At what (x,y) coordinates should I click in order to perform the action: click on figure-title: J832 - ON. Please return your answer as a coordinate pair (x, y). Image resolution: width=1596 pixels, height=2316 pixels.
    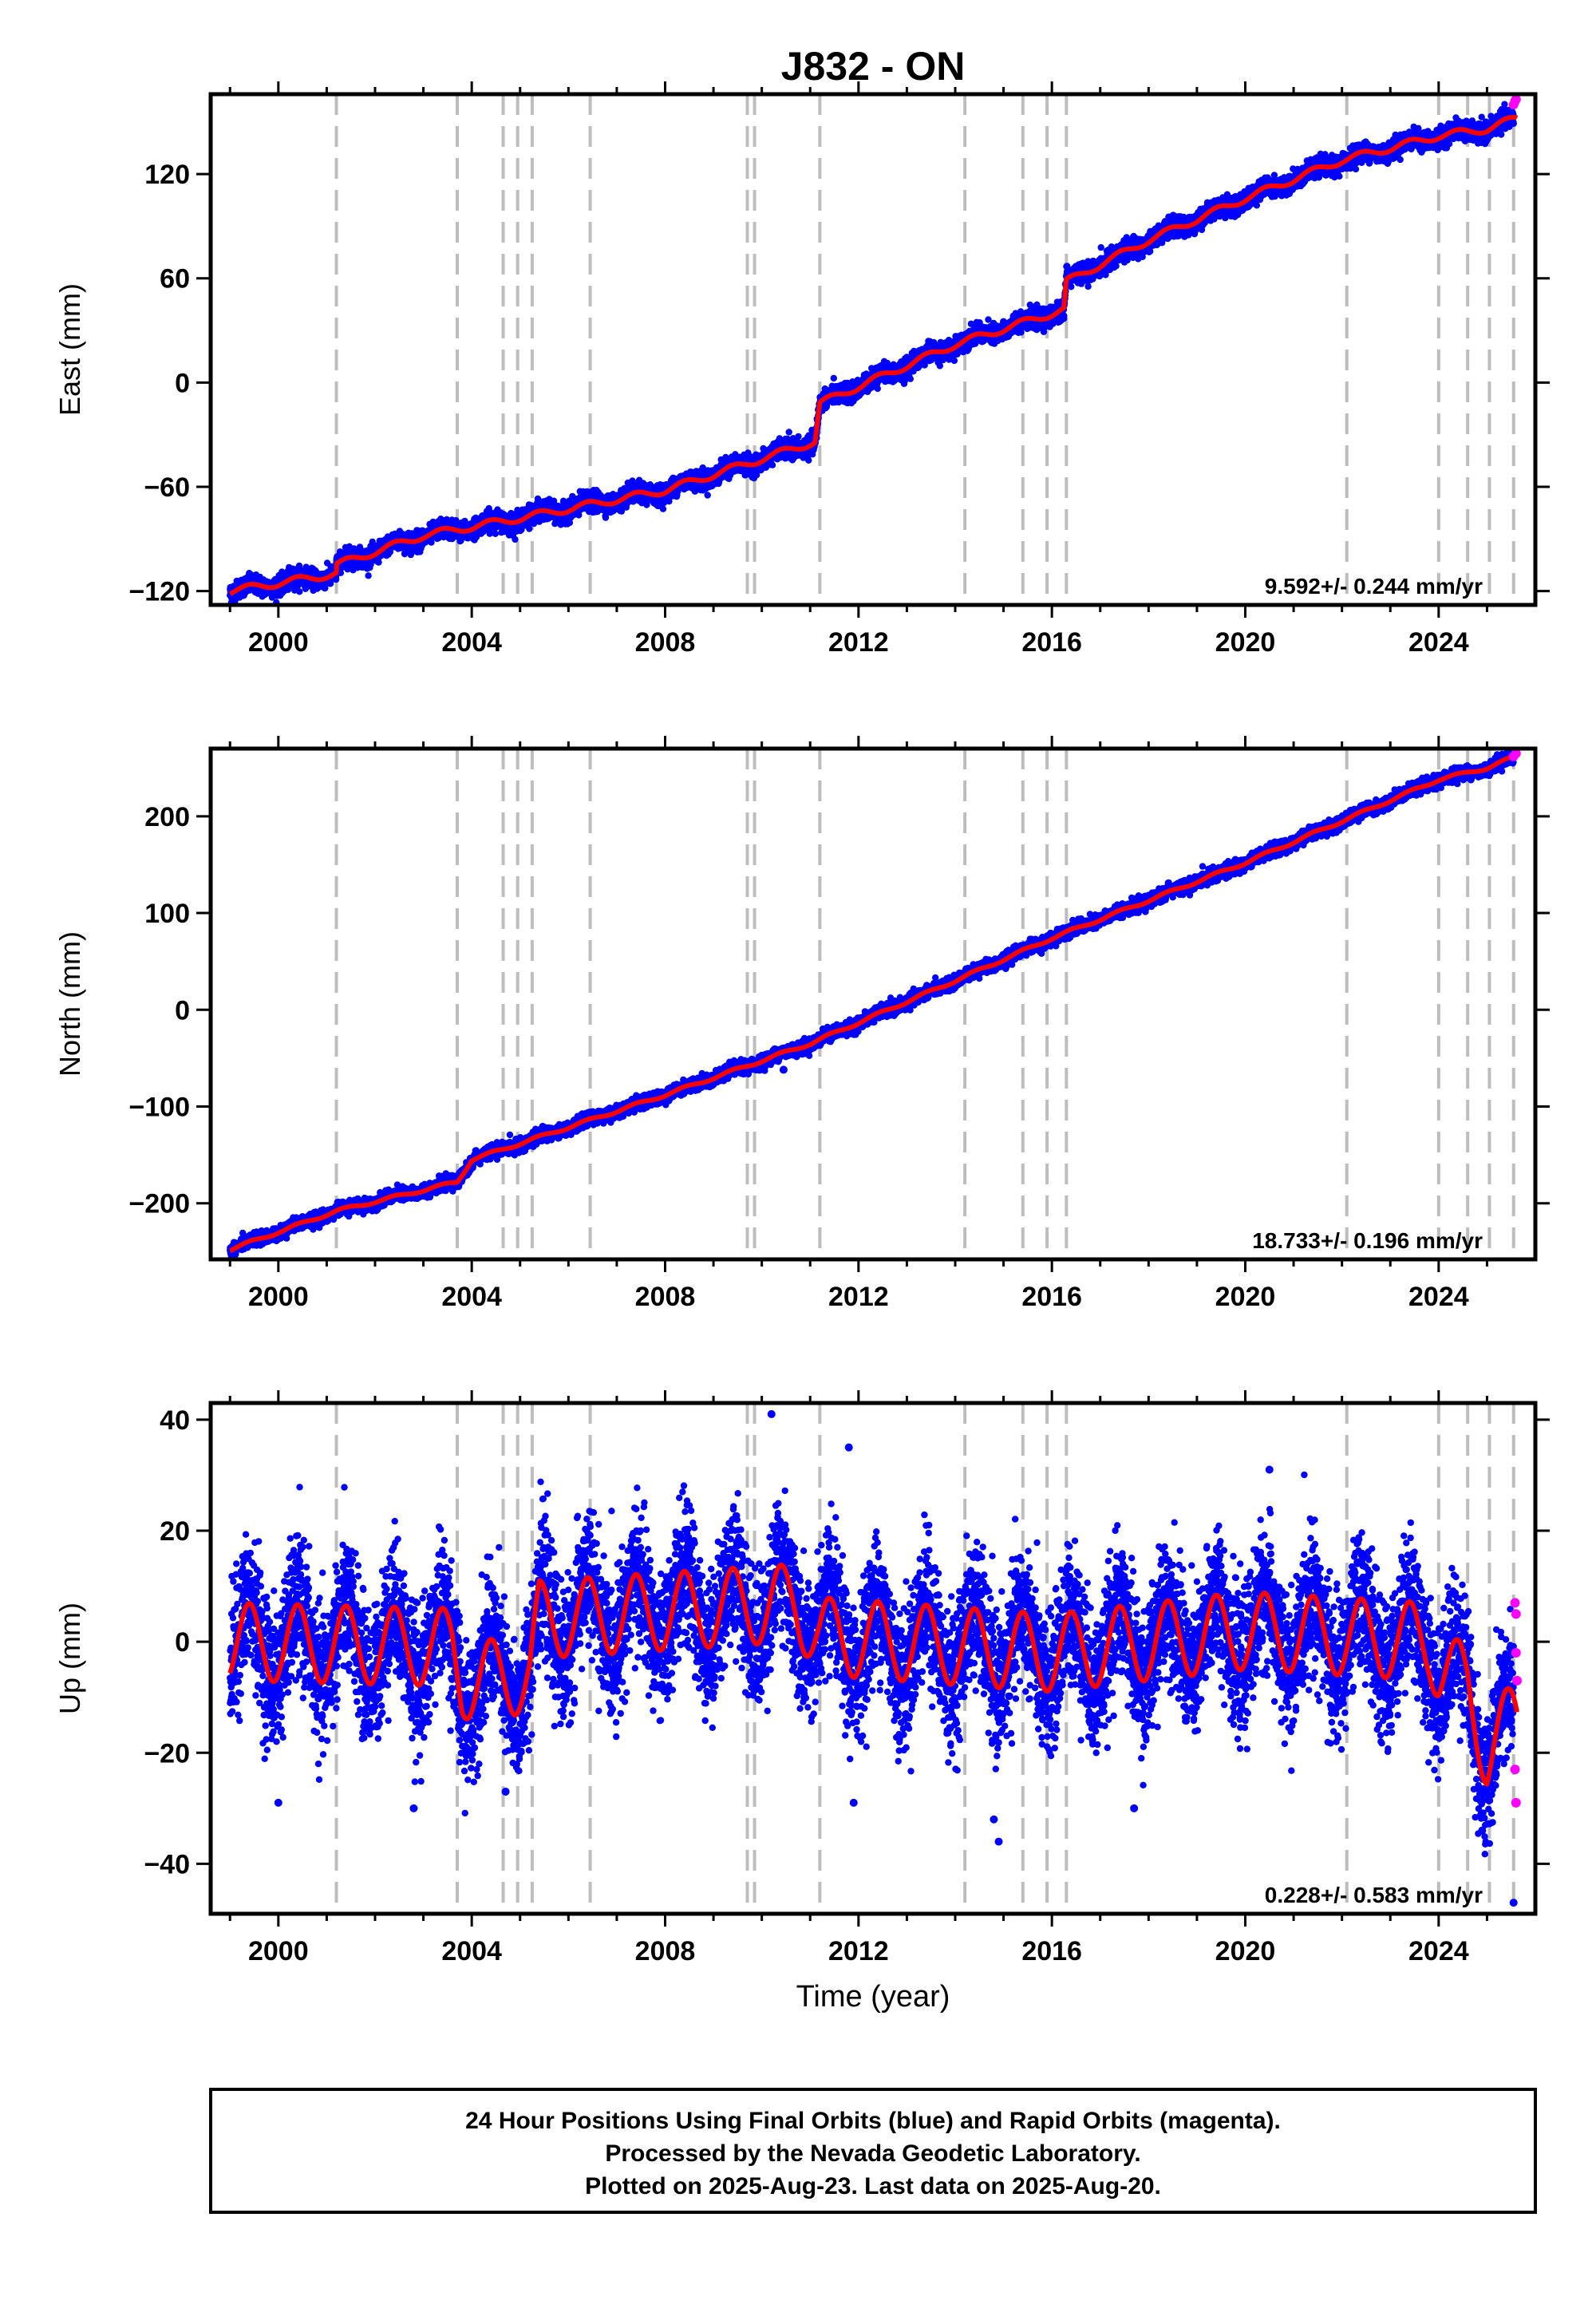
    Looking at the image, I should click on (873, 66).